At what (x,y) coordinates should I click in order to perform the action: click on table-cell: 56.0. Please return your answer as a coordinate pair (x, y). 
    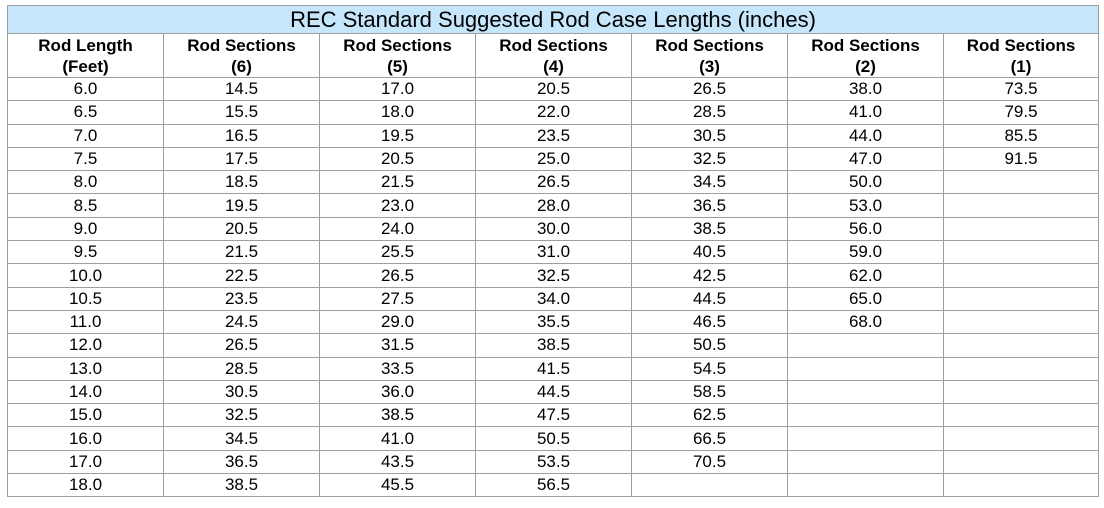
    Looking at the image, I should click on (865, 229).